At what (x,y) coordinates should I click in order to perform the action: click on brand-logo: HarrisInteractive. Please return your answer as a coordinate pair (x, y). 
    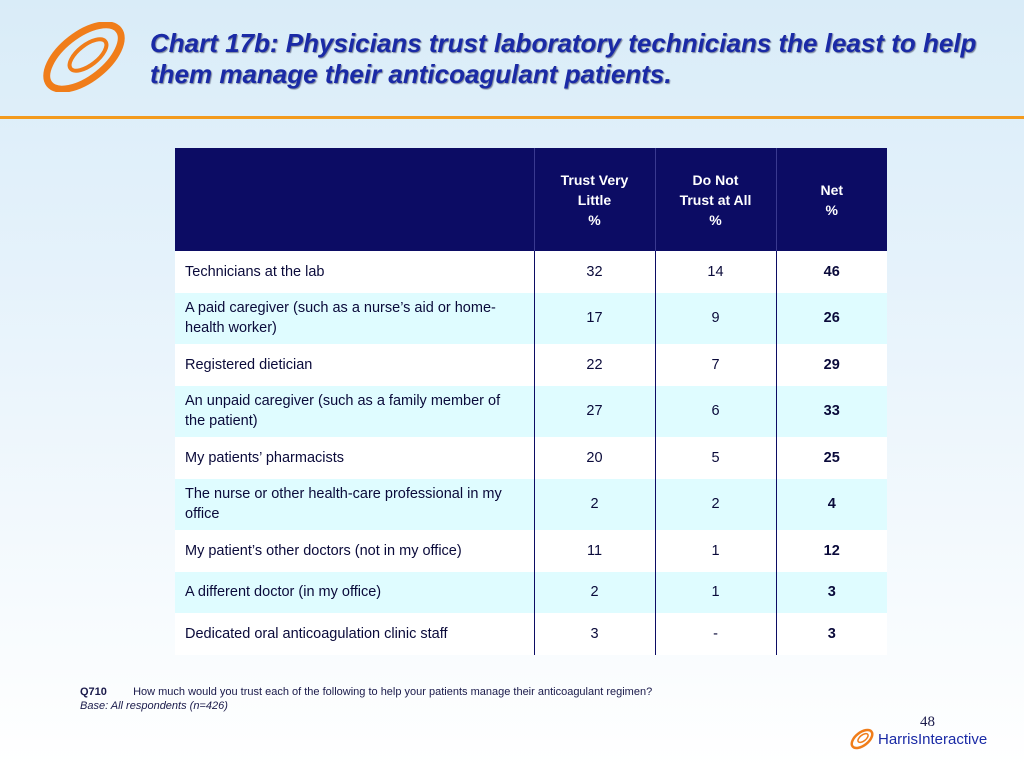
    Looking at the image, I should click on (917, 739).